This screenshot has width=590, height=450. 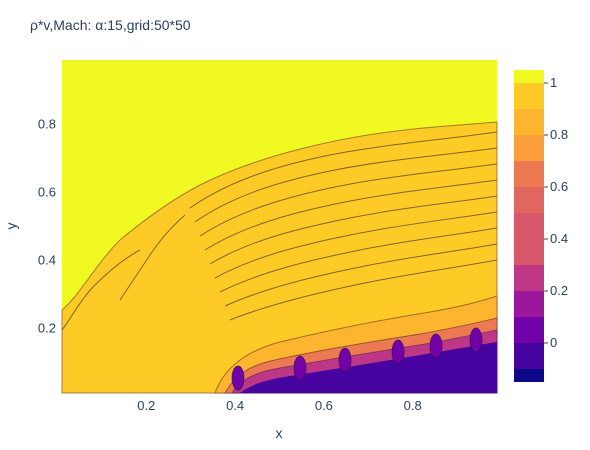 What do you see at coordinates (235, 405) in the screenshot?
I see `x-tick-label: 0.4` at bounding box center [235, 405].